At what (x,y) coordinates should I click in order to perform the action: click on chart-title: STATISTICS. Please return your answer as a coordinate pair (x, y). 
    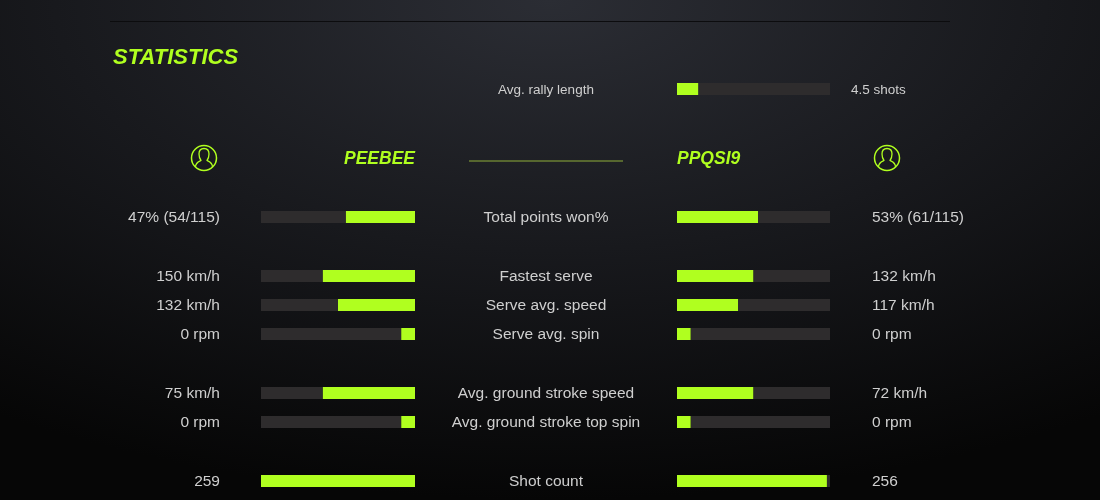
    Looking at the image, I should click on (176, 56).